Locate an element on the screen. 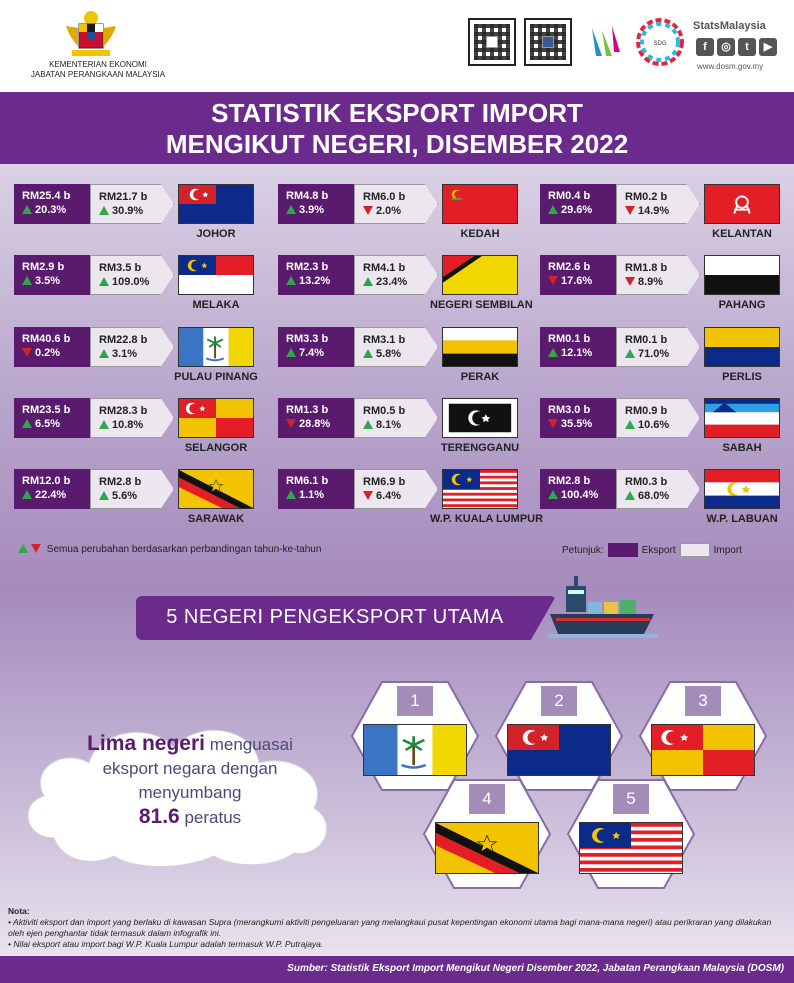 The width and height of the screenshot is (794, 983). state-name: KEDAH is located at coordinates (480, 234).